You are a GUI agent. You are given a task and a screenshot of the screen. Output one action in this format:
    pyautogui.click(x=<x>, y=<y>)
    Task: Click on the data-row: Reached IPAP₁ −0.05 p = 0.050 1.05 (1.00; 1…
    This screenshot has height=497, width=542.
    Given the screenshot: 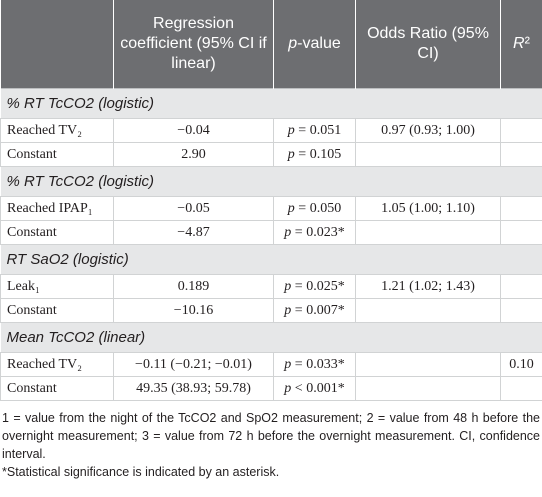 What is the action you would take?
    pyautogui.click(x=271, y=208)
    